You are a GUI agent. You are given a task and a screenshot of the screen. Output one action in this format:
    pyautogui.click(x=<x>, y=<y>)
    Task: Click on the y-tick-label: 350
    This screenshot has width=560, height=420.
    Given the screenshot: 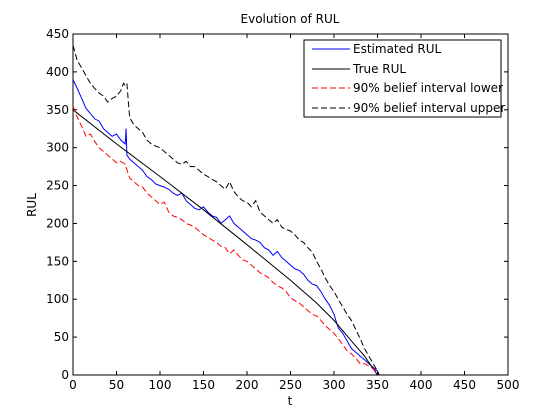 What is the action you would take?
    pyautogui.click(x=57, y=110)
    